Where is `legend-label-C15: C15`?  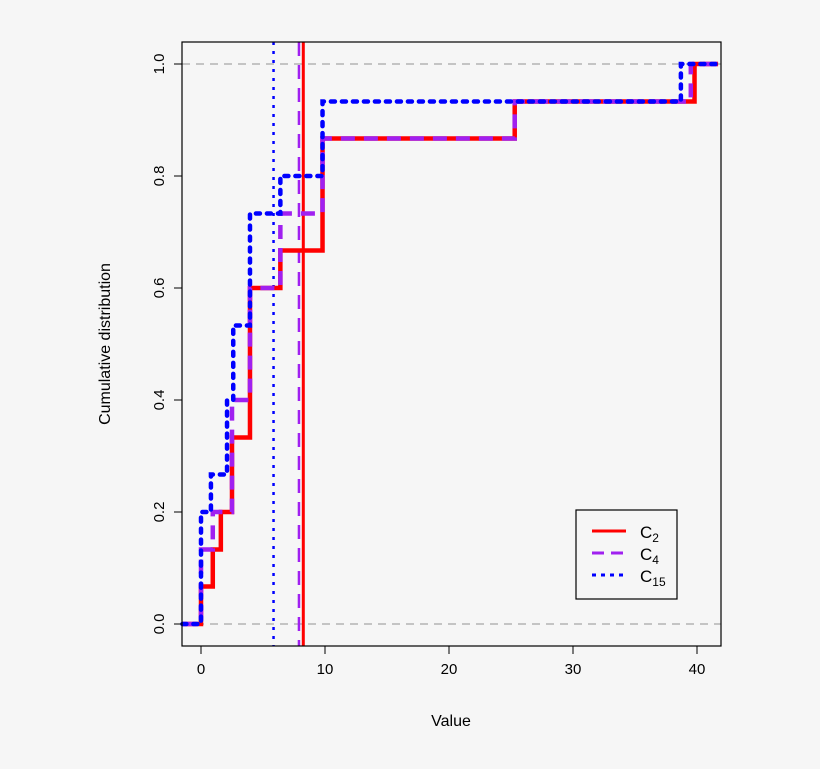
legend-label-C15: C15 is located at coordinates (653, 578).